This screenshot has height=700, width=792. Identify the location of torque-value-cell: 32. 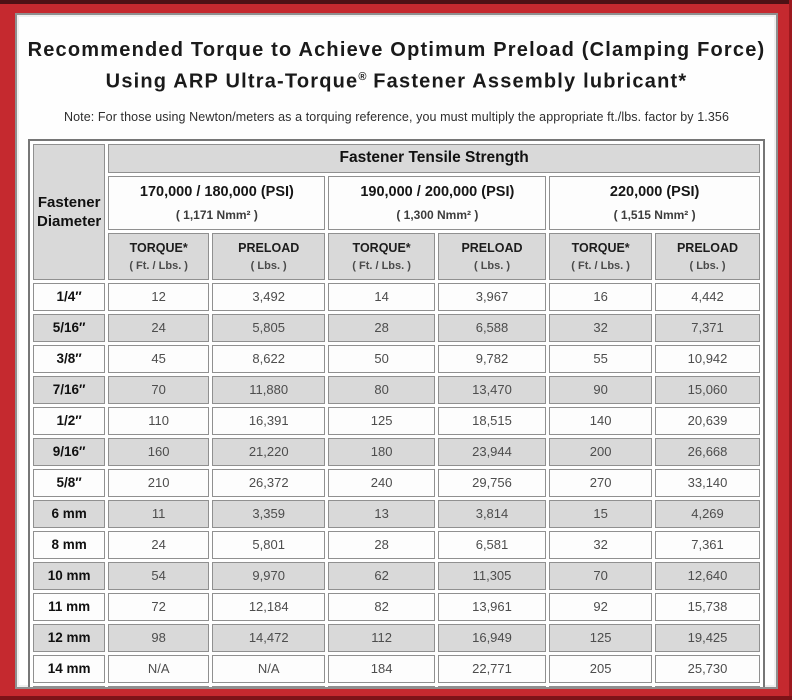
(601, 327).